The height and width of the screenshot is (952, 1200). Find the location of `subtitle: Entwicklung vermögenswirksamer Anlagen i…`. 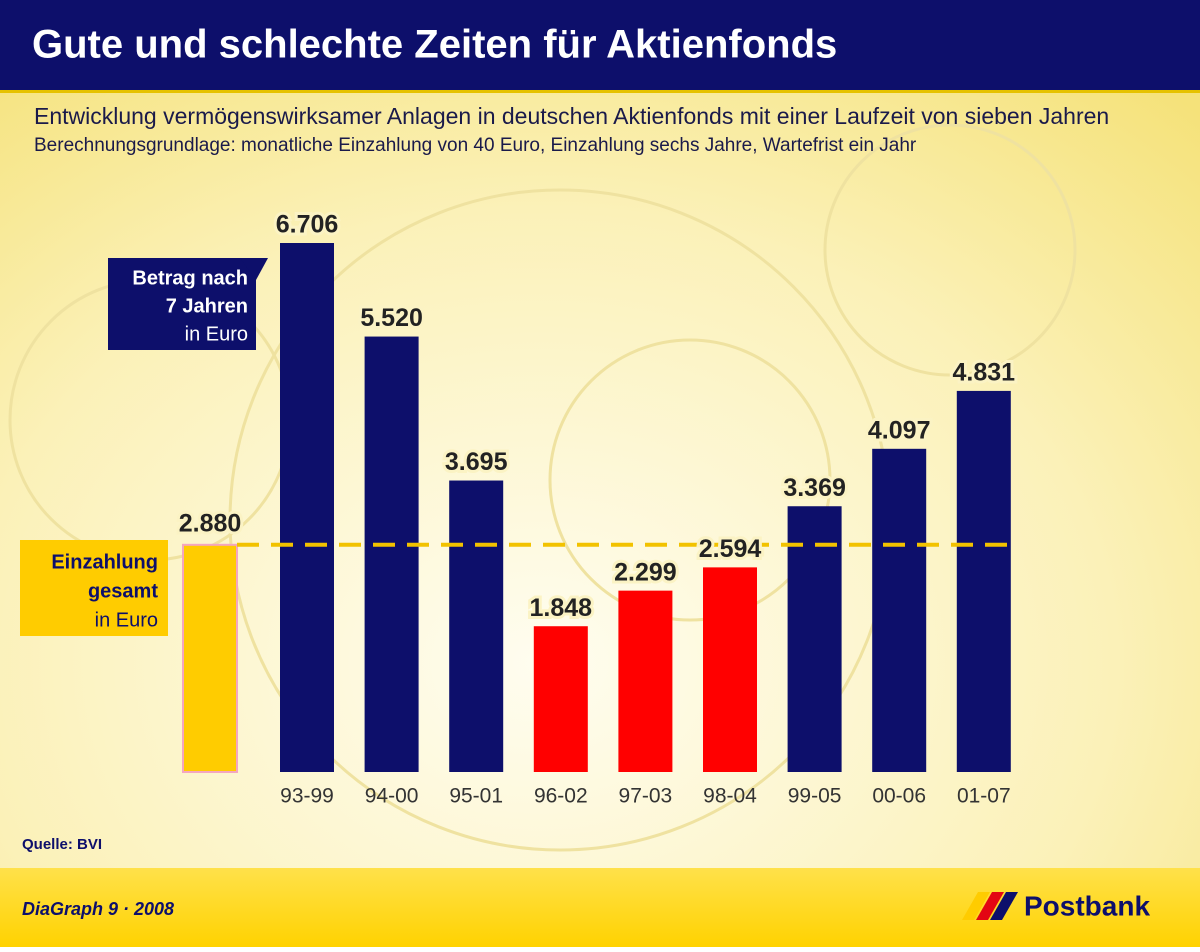

subtitle: Entwicklung vermögenswirksamer Anlagen i… is located at coordinates (571, 116).